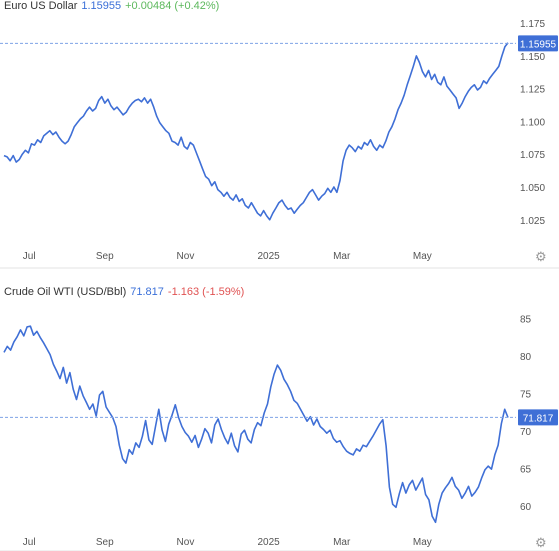  Describe the element at coordinates (342, 256) in the screenshot. I see `eurusd-x-tick-label: Mar` at that location.